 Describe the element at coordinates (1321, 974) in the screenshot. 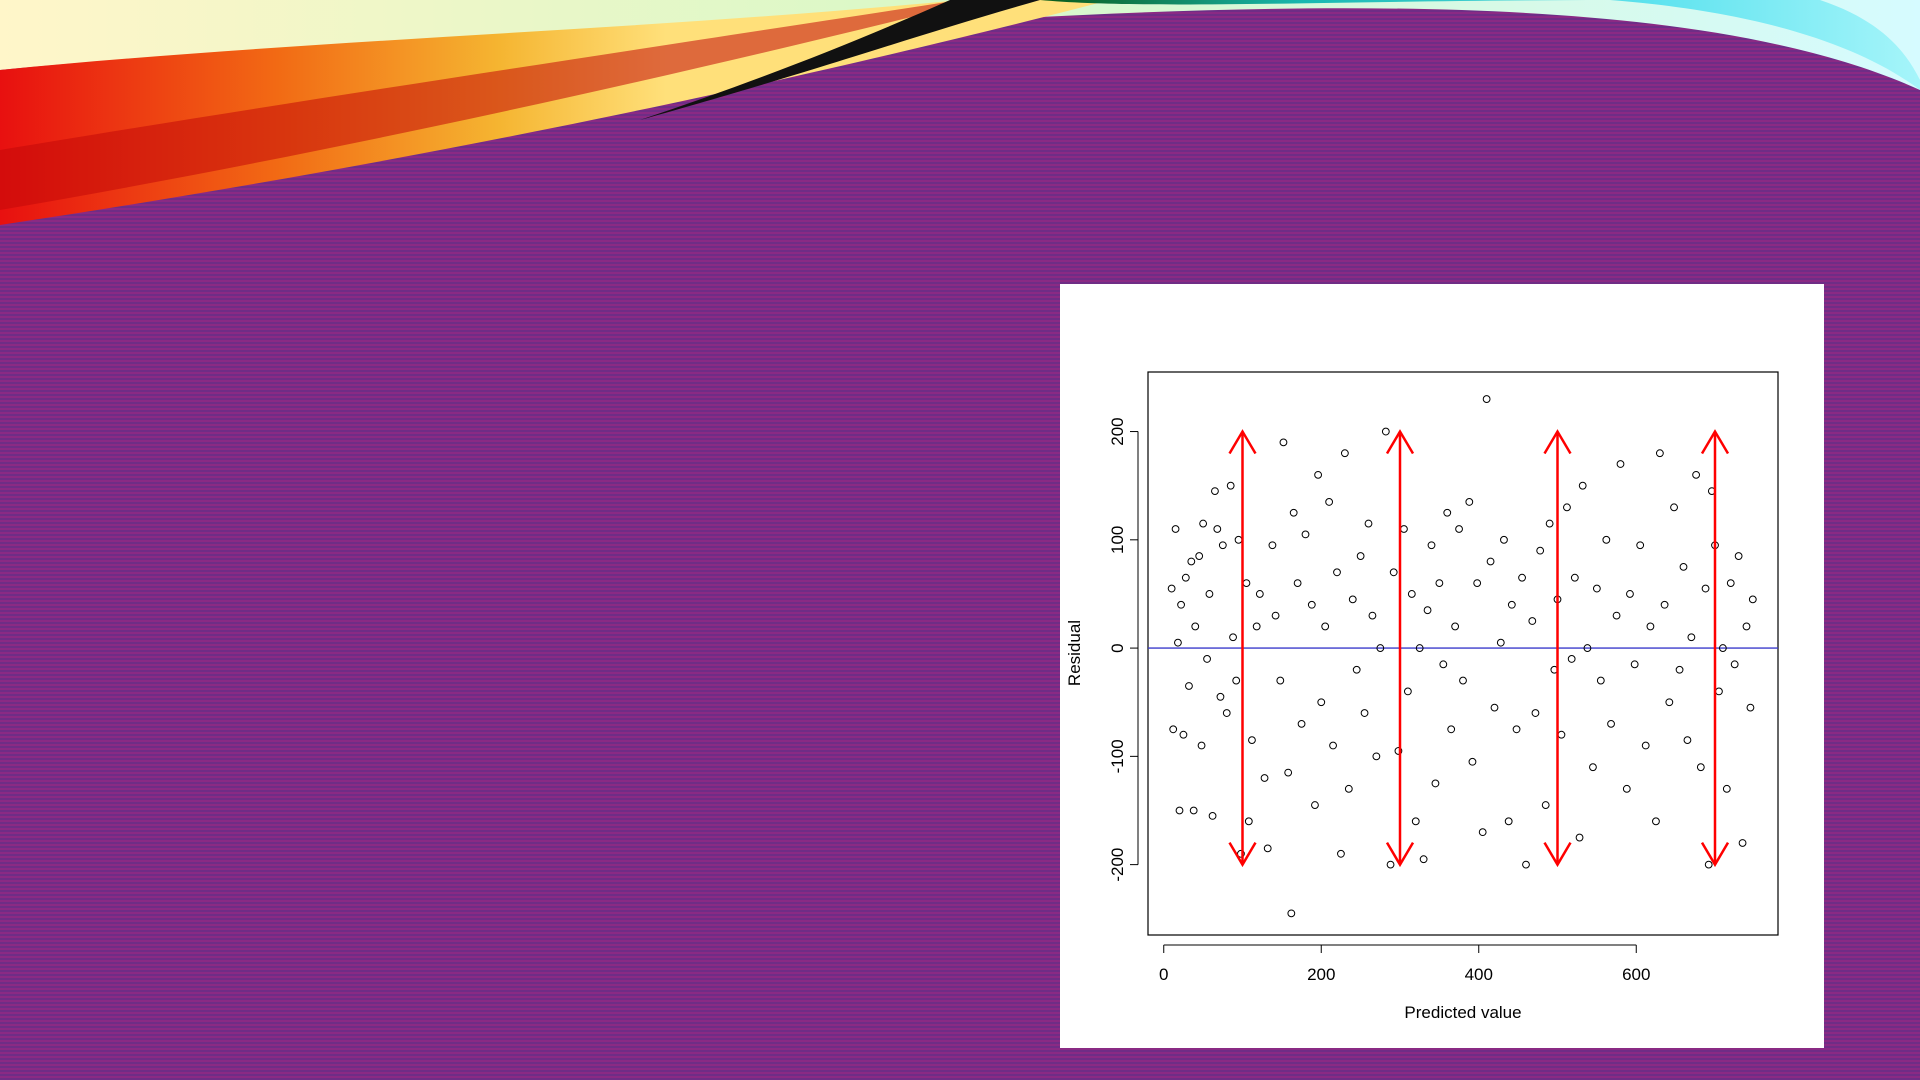

I see `x-tick-label: 200` at that location.